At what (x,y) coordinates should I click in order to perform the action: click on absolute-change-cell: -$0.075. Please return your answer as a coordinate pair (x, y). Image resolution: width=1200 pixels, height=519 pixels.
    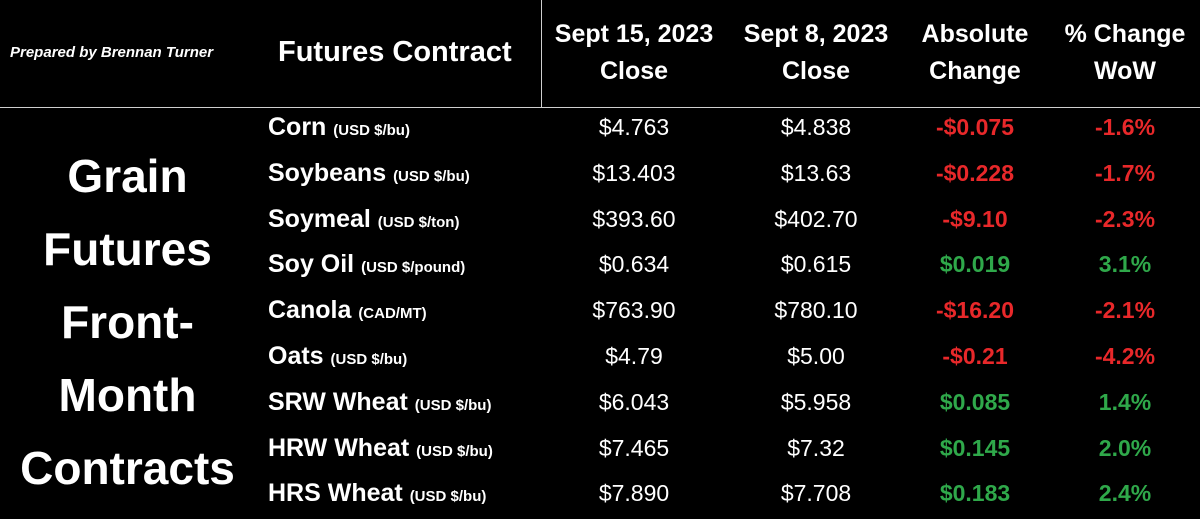
    Looking at the image, I should click on (974, 127).